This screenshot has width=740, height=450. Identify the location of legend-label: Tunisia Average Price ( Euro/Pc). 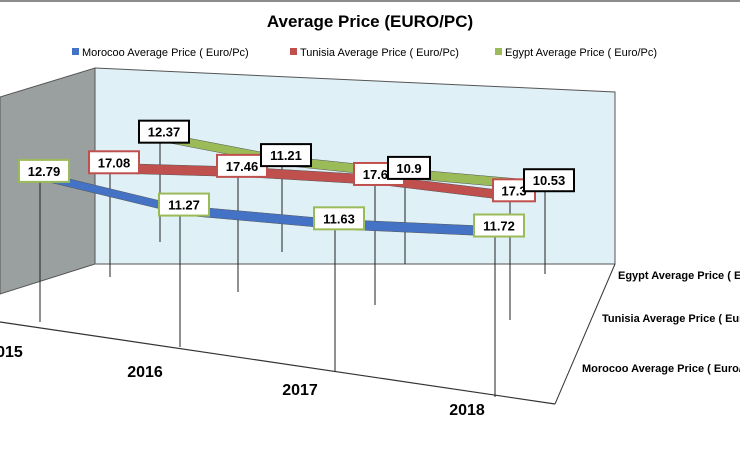
(379, 53).